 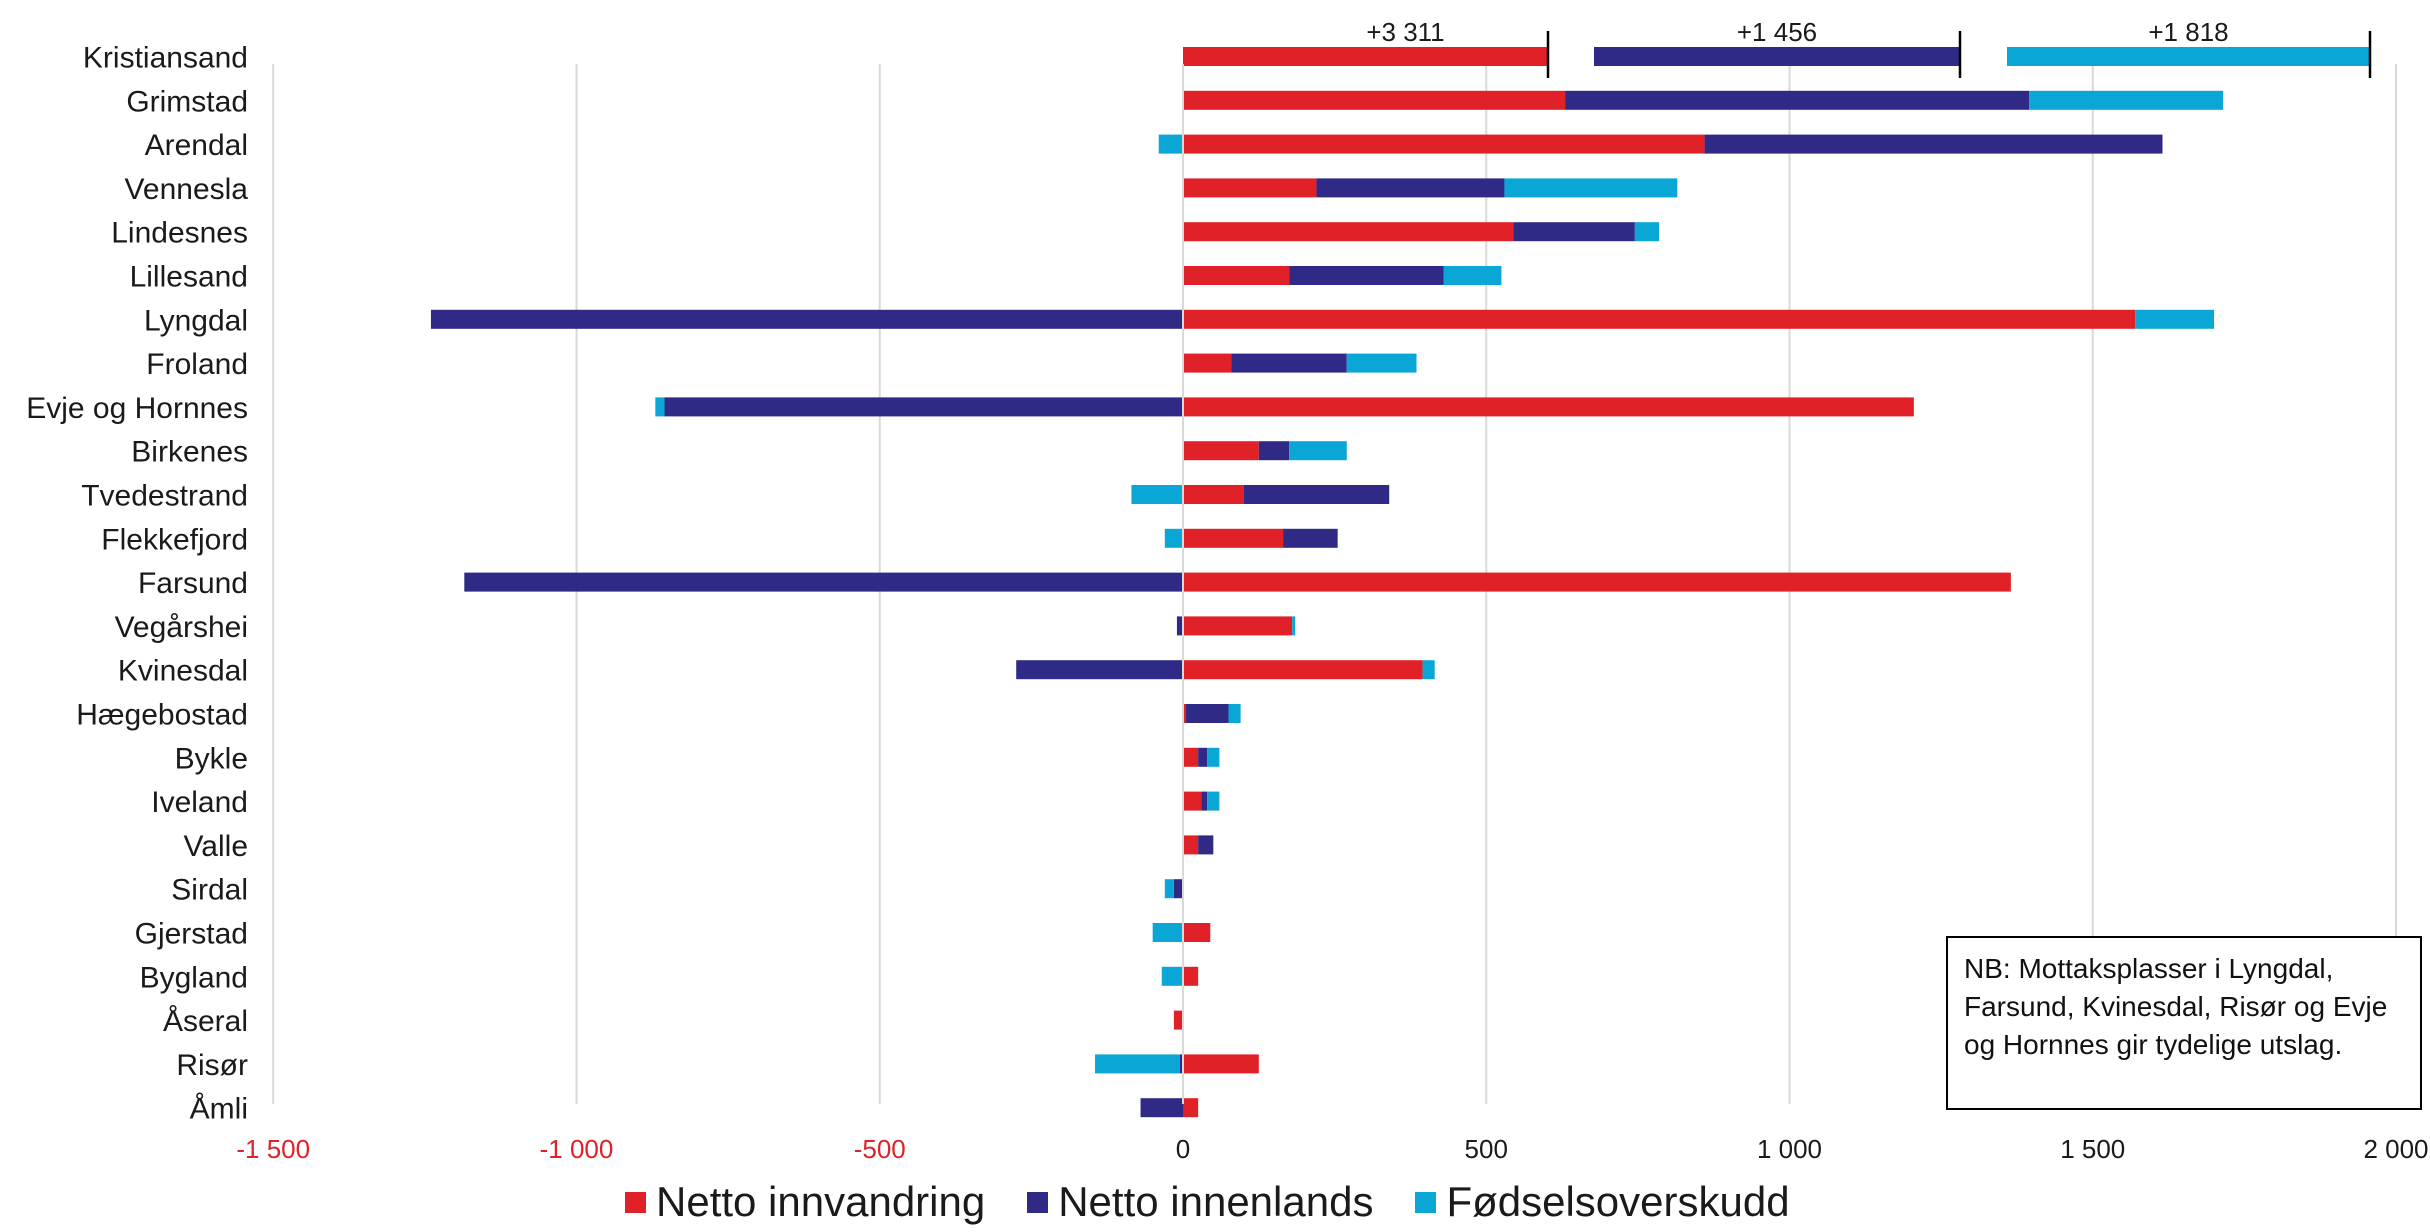 I want to click on category-label-flekkefjord: Flekkefjord, so click(x=174, y=539).